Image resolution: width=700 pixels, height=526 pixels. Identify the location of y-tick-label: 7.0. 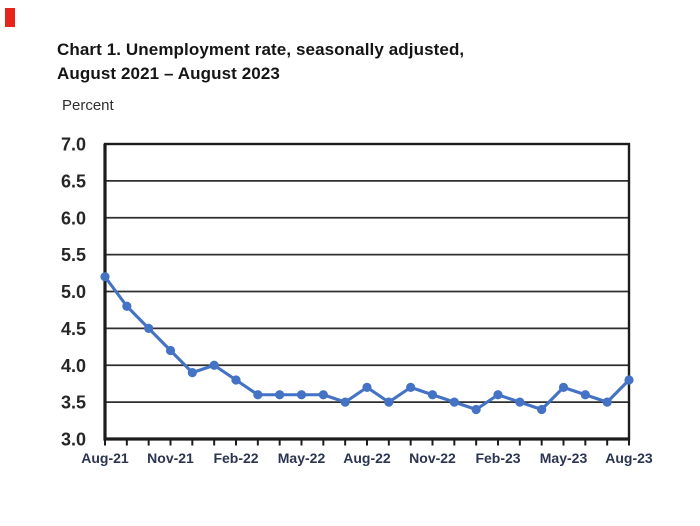
(73, 145).